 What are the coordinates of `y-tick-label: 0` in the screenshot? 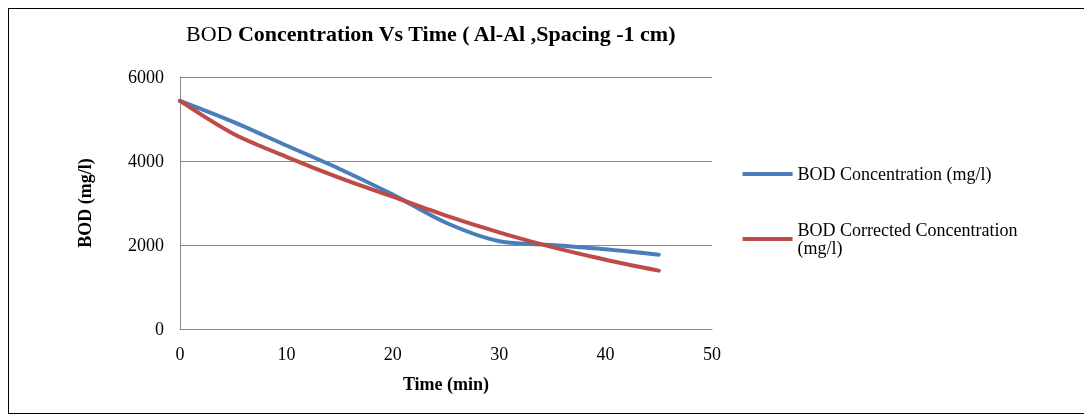 It's located at (159, 329).